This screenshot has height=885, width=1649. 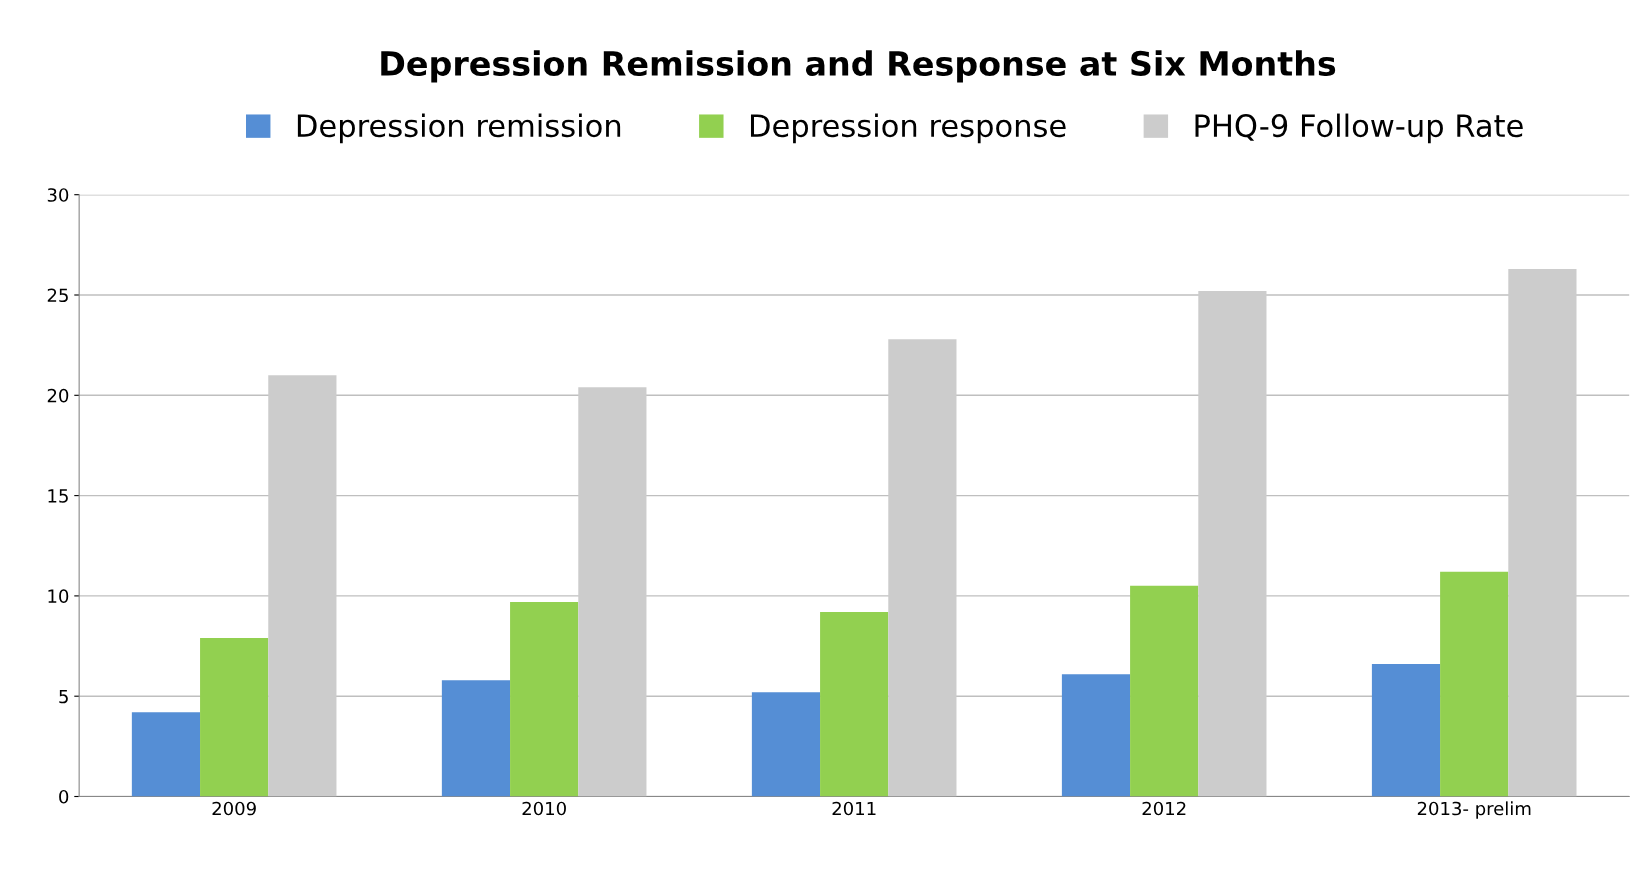 I want to click on y-tick-label: 5, so click(x=63, y=696).